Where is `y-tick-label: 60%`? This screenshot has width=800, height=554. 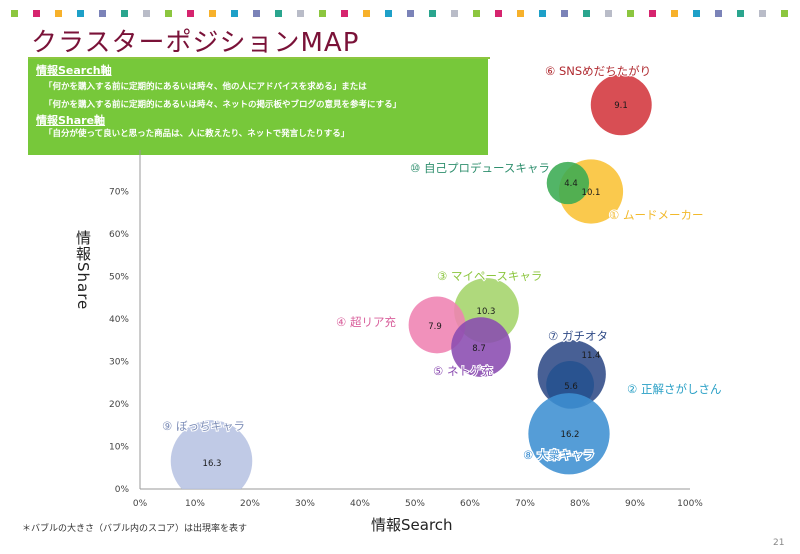 y-tick-label: 60% is located at coordinates (119, 235).